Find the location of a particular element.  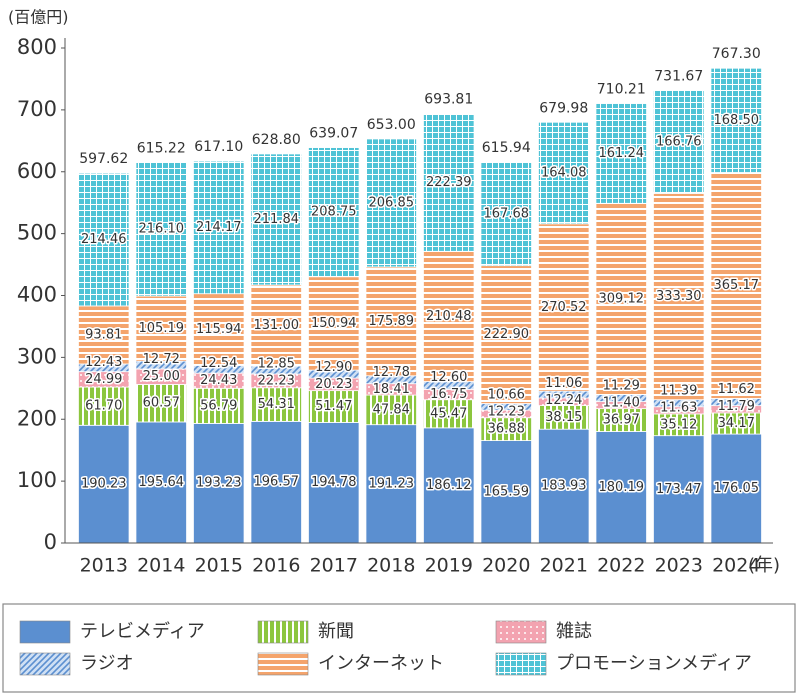

data-label: 12.72 is located at coordinates (161, 359).